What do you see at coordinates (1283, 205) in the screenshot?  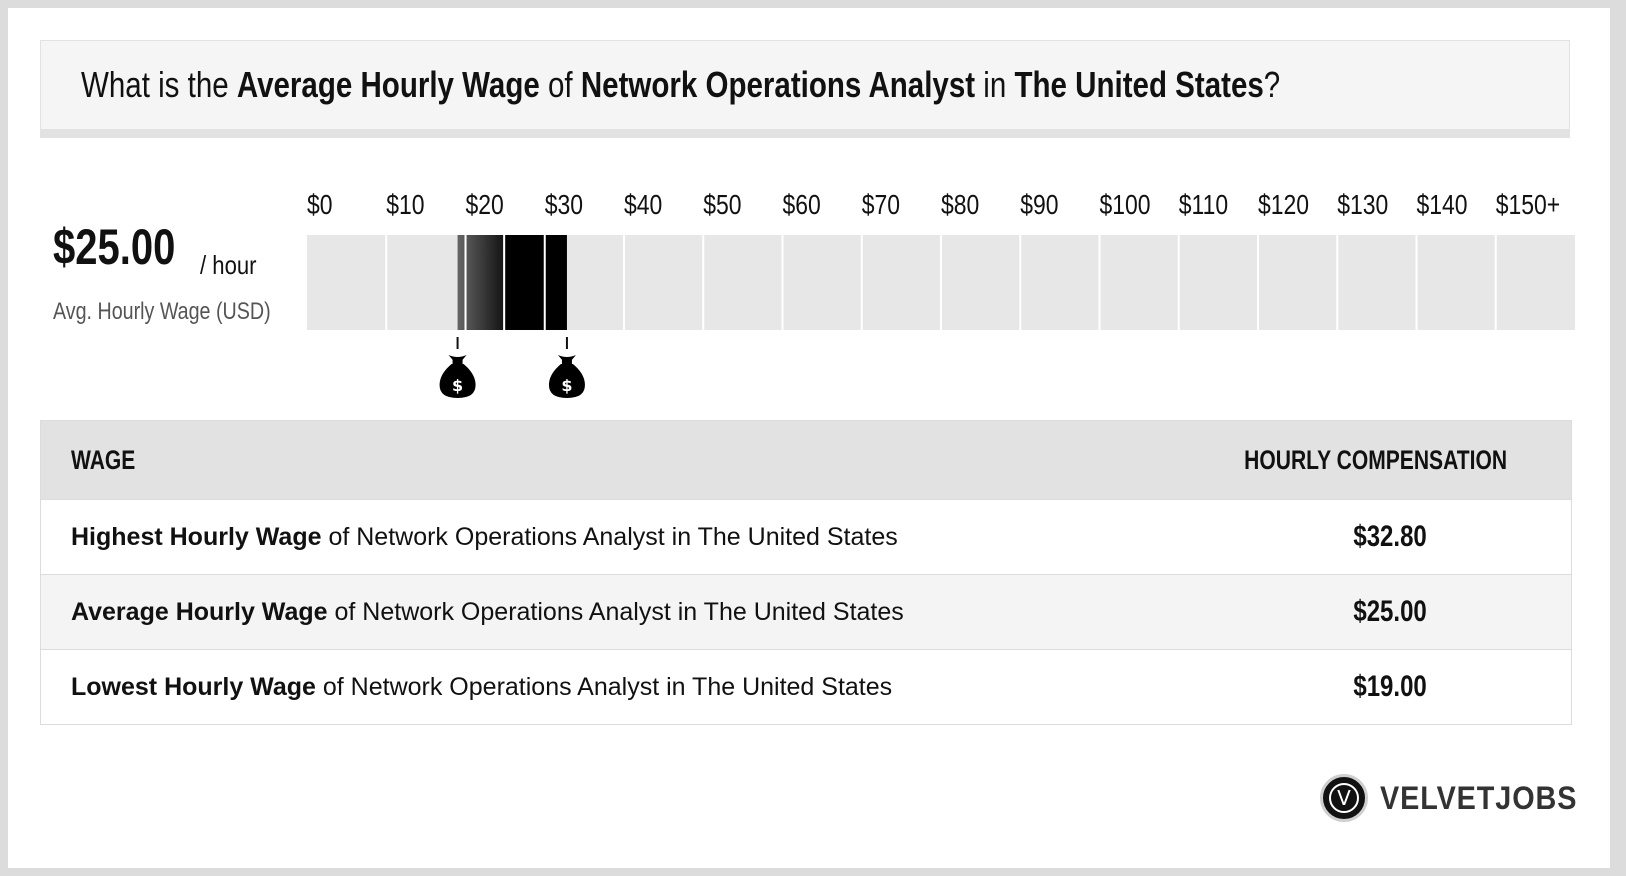 I see `tick-label: $120` at bounding box center [1283, 205].